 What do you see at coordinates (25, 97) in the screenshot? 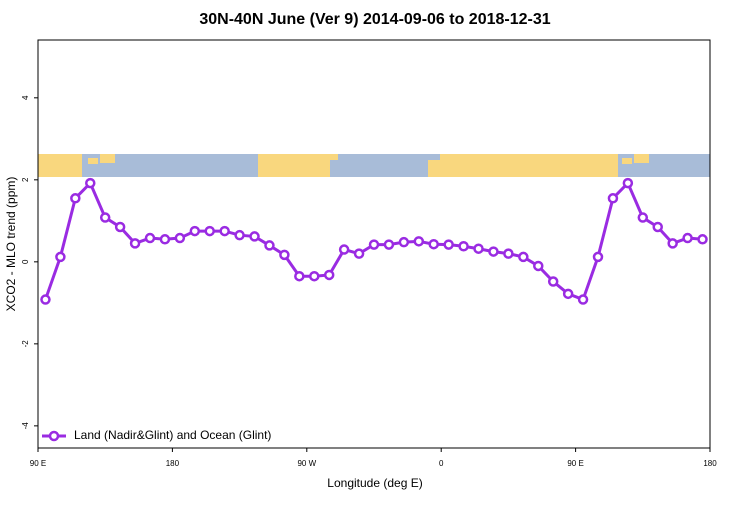
I see `y-tick-label: 4` at bounding box center [25, 97].